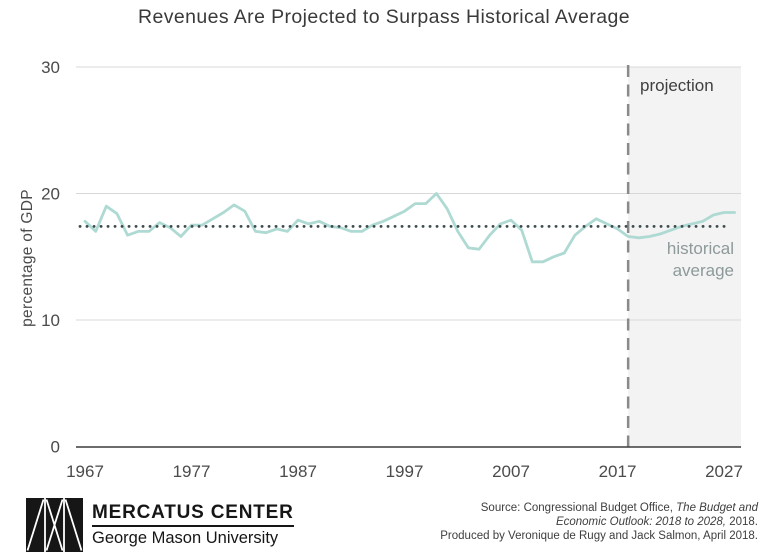 This screenshot has width=768, height=557. Describe the element at coordinates (50, 67) in the screenshot. I see `y-tick-label: 30` at that location.